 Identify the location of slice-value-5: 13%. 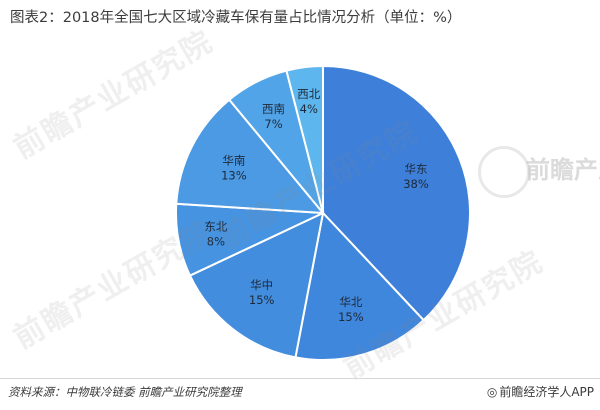
(234, 176).